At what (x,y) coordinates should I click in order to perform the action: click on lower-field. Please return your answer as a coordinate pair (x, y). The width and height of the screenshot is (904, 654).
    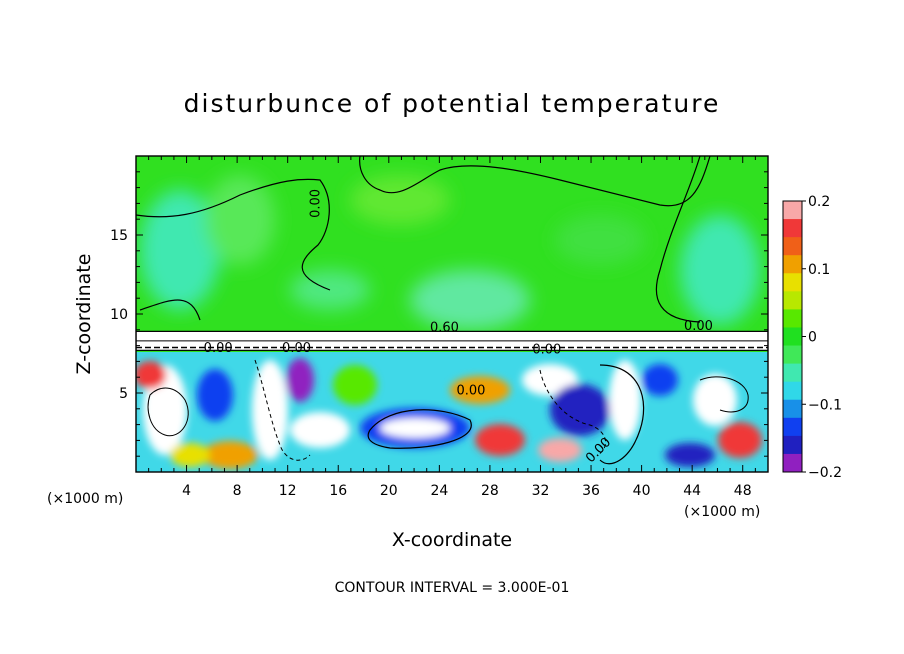
    Looking at the image, I should click on (449, 413).